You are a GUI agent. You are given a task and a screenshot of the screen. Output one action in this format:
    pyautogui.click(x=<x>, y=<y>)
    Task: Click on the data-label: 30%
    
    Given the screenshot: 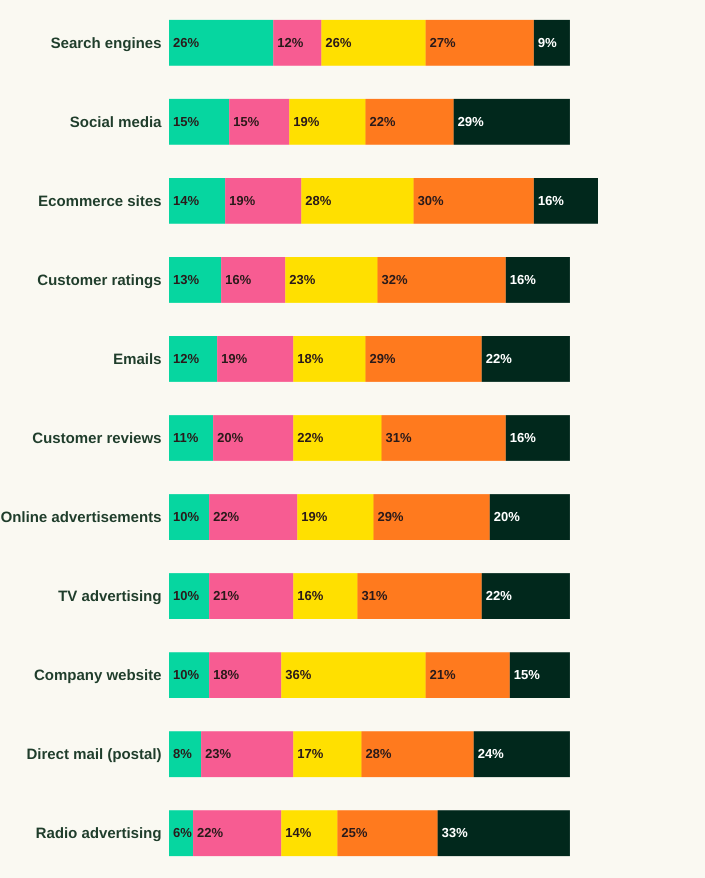 What is the action you would take?
    pyautogui.click(x=431, y=200)
    